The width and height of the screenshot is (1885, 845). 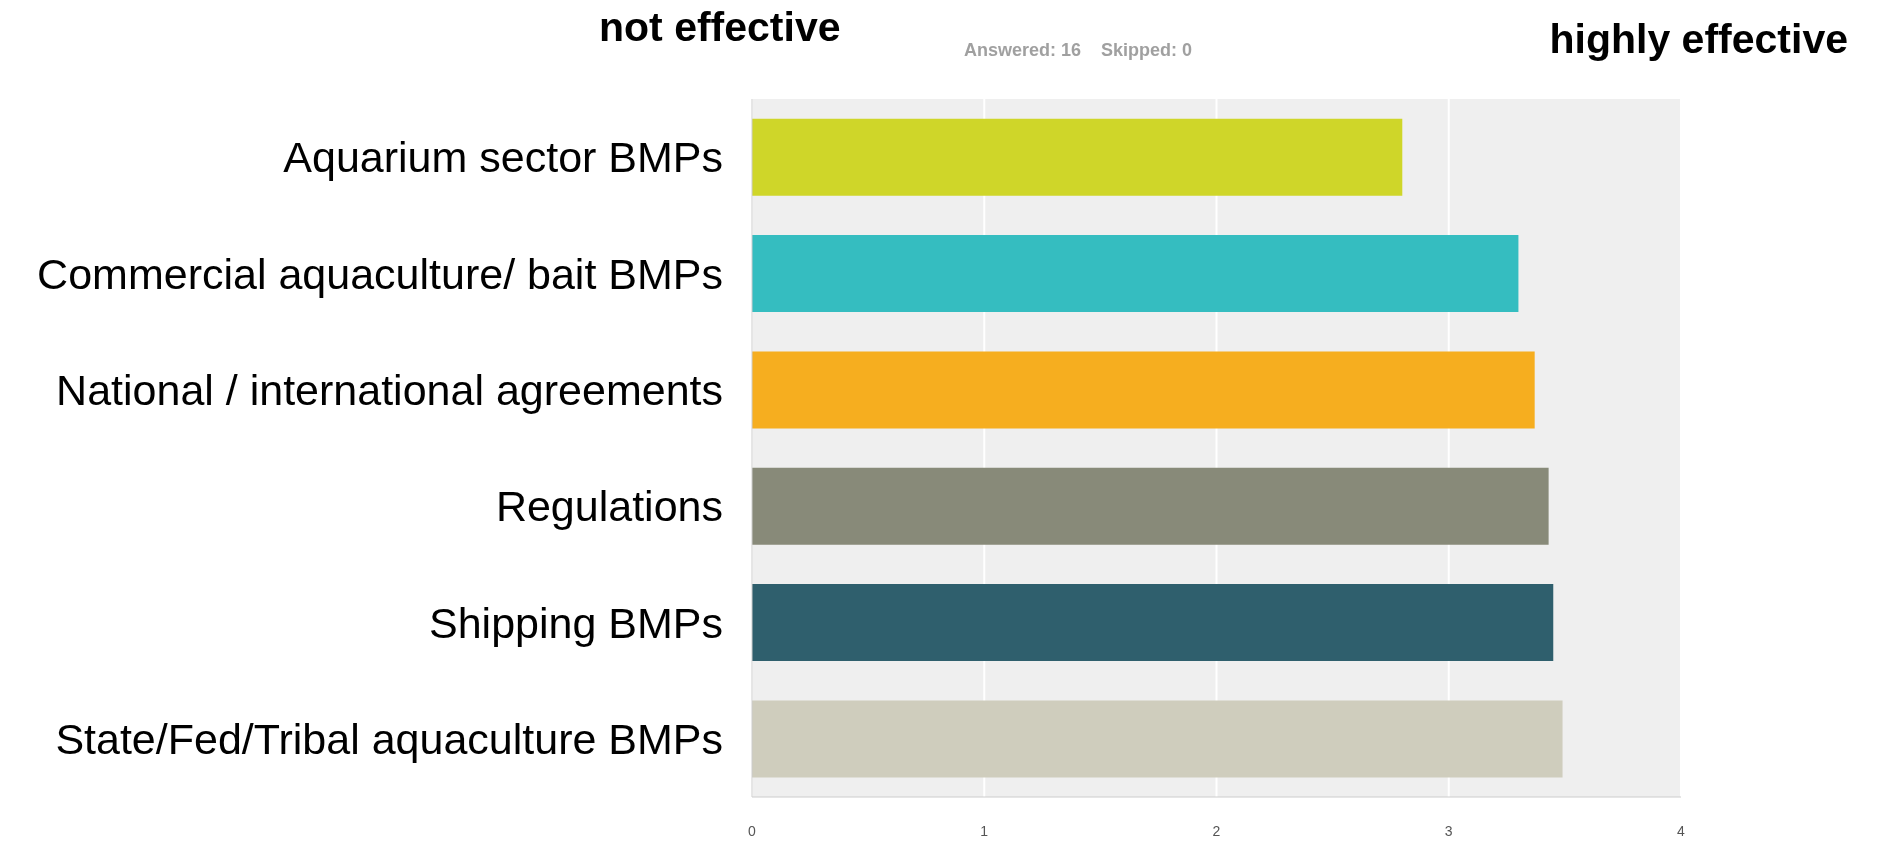 I want to click on y-tick-label: Aquarium sector BMPs, so click(x=503, y=157).